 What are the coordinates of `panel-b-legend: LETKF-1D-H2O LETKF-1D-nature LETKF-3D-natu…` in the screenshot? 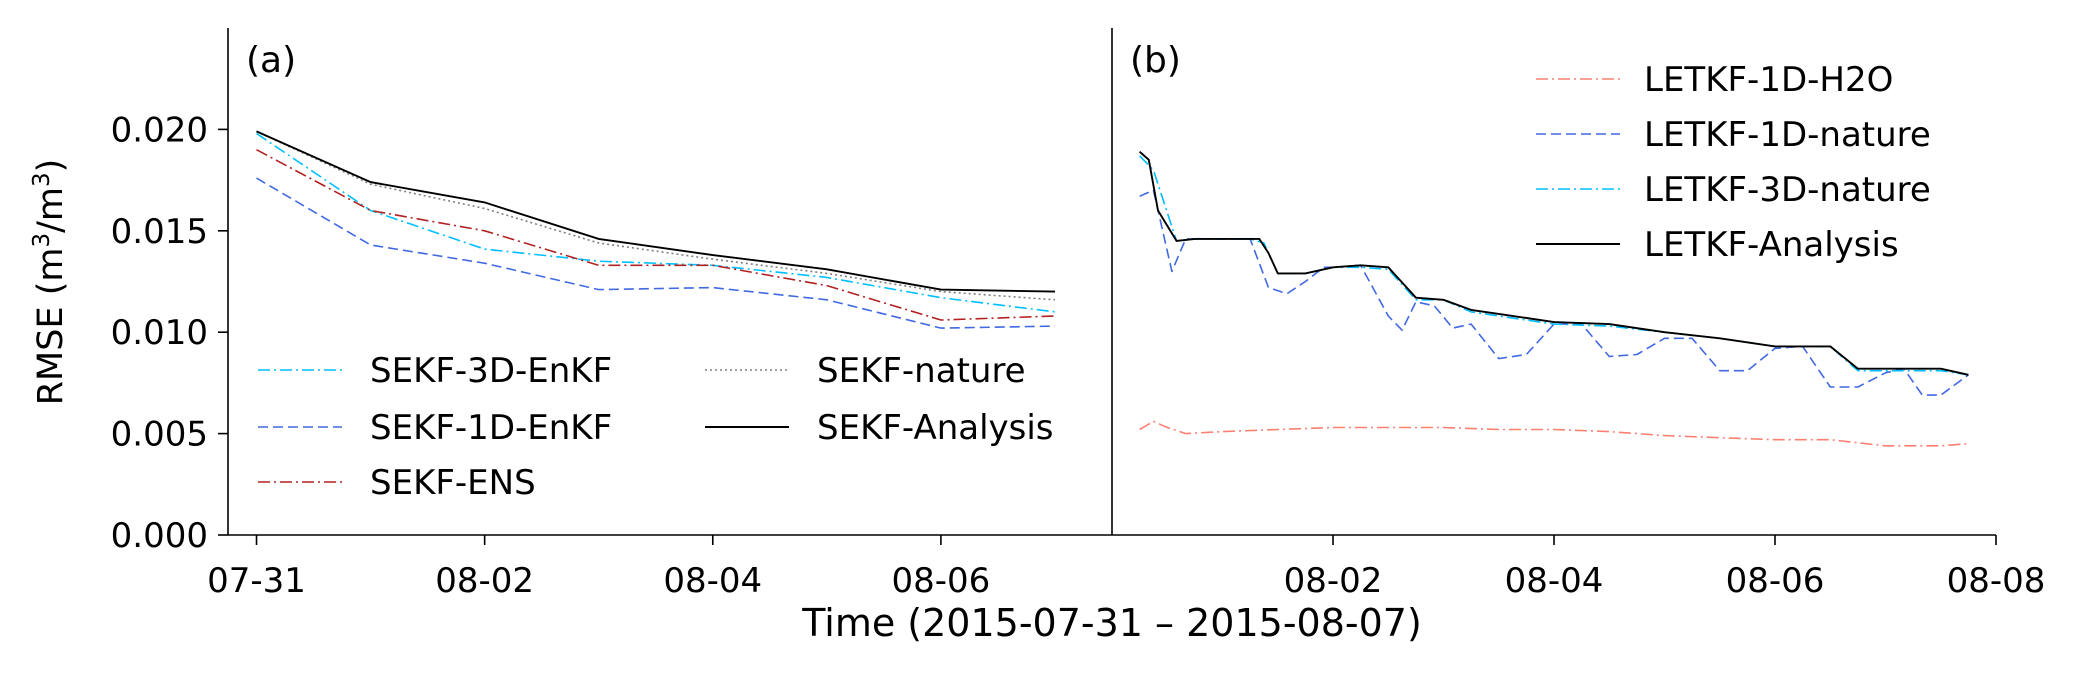 It's located at (1733, 162).